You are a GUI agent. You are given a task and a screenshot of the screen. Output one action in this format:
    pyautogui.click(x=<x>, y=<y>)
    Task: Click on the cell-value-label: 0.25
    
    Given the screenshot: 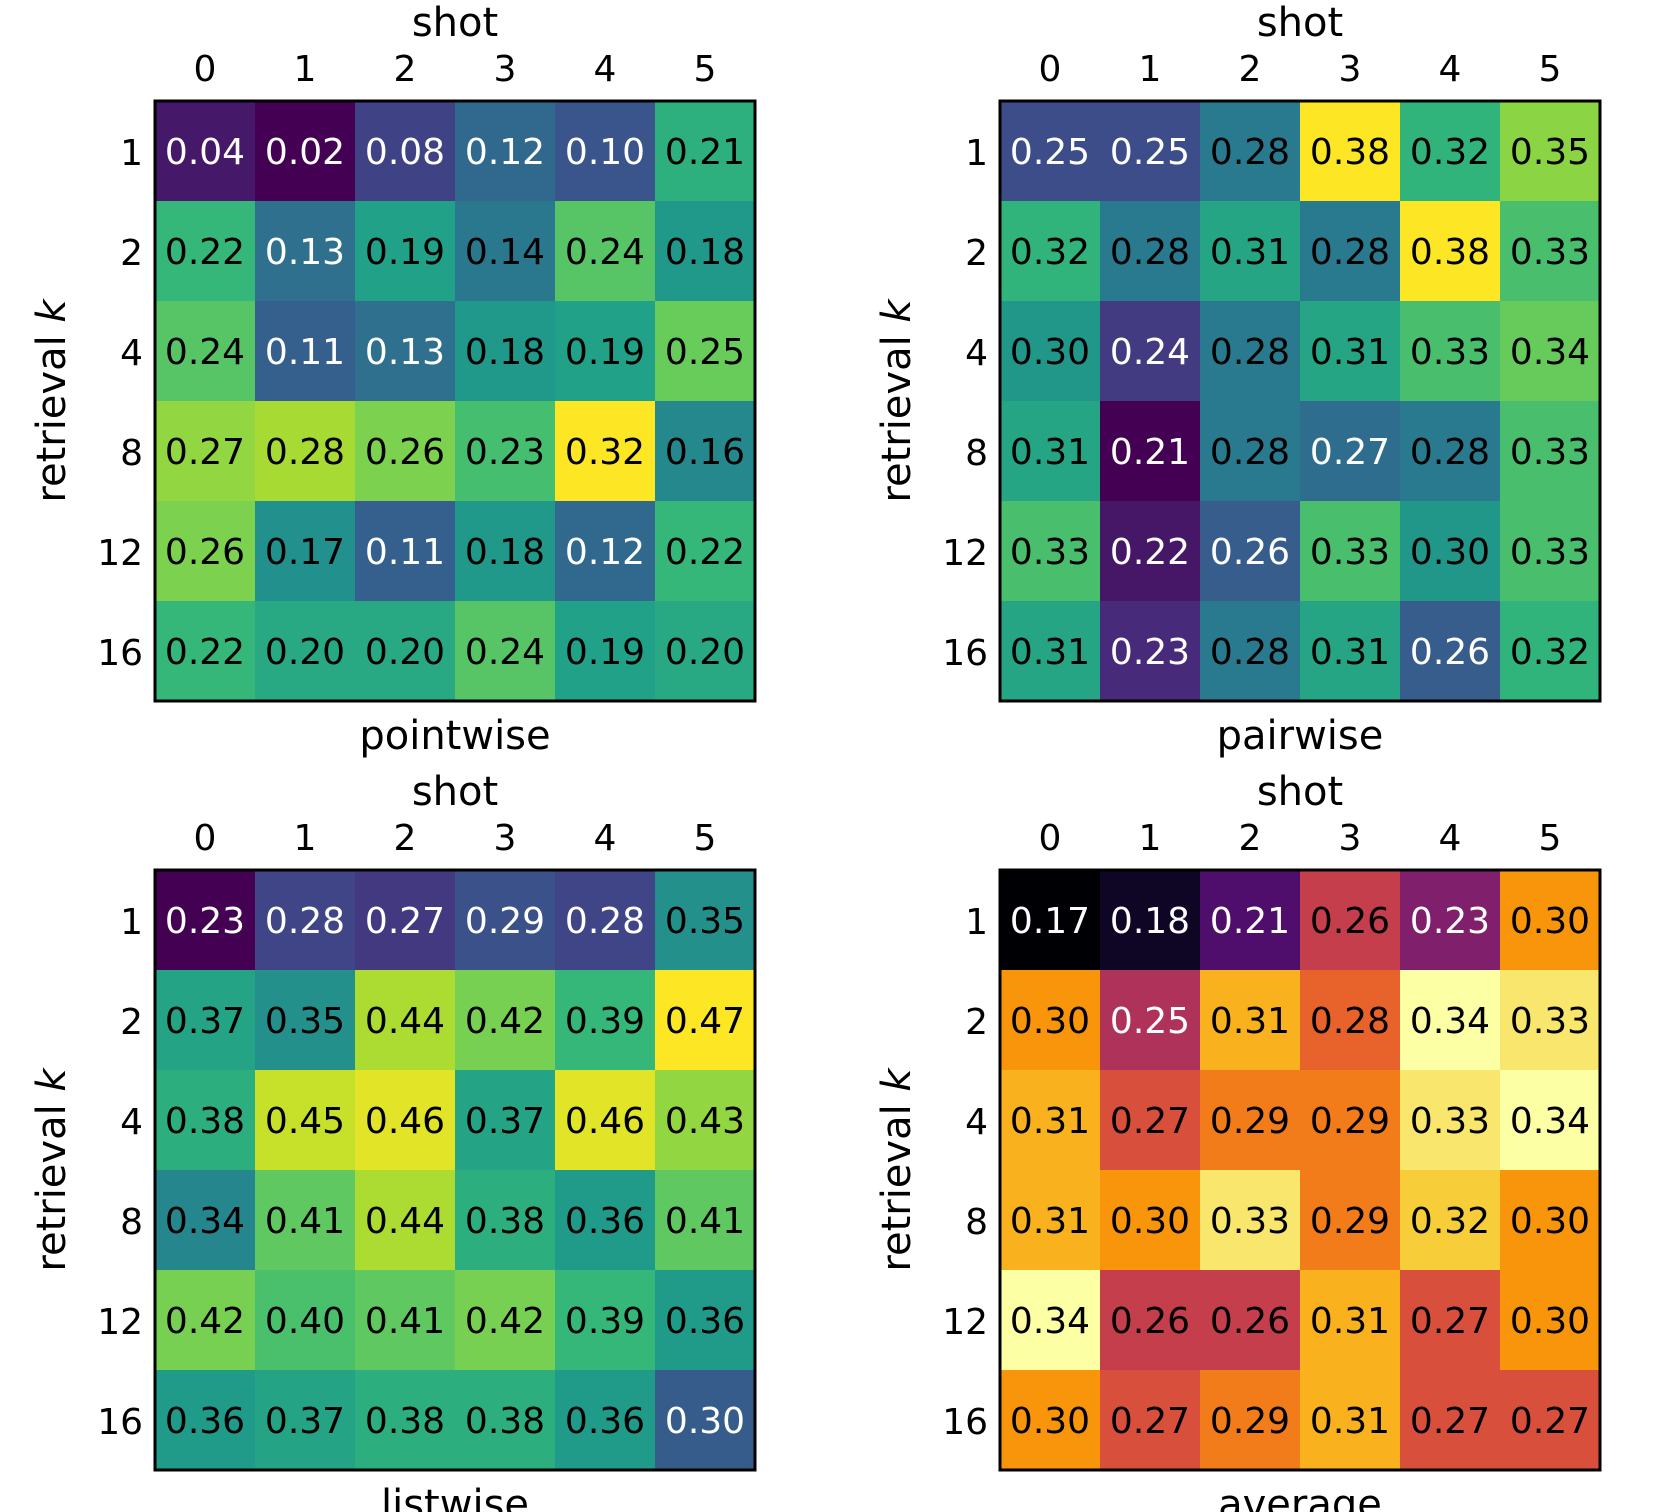 What is the action you would take?
    pyautogui.click(x=1150, y=152)
    